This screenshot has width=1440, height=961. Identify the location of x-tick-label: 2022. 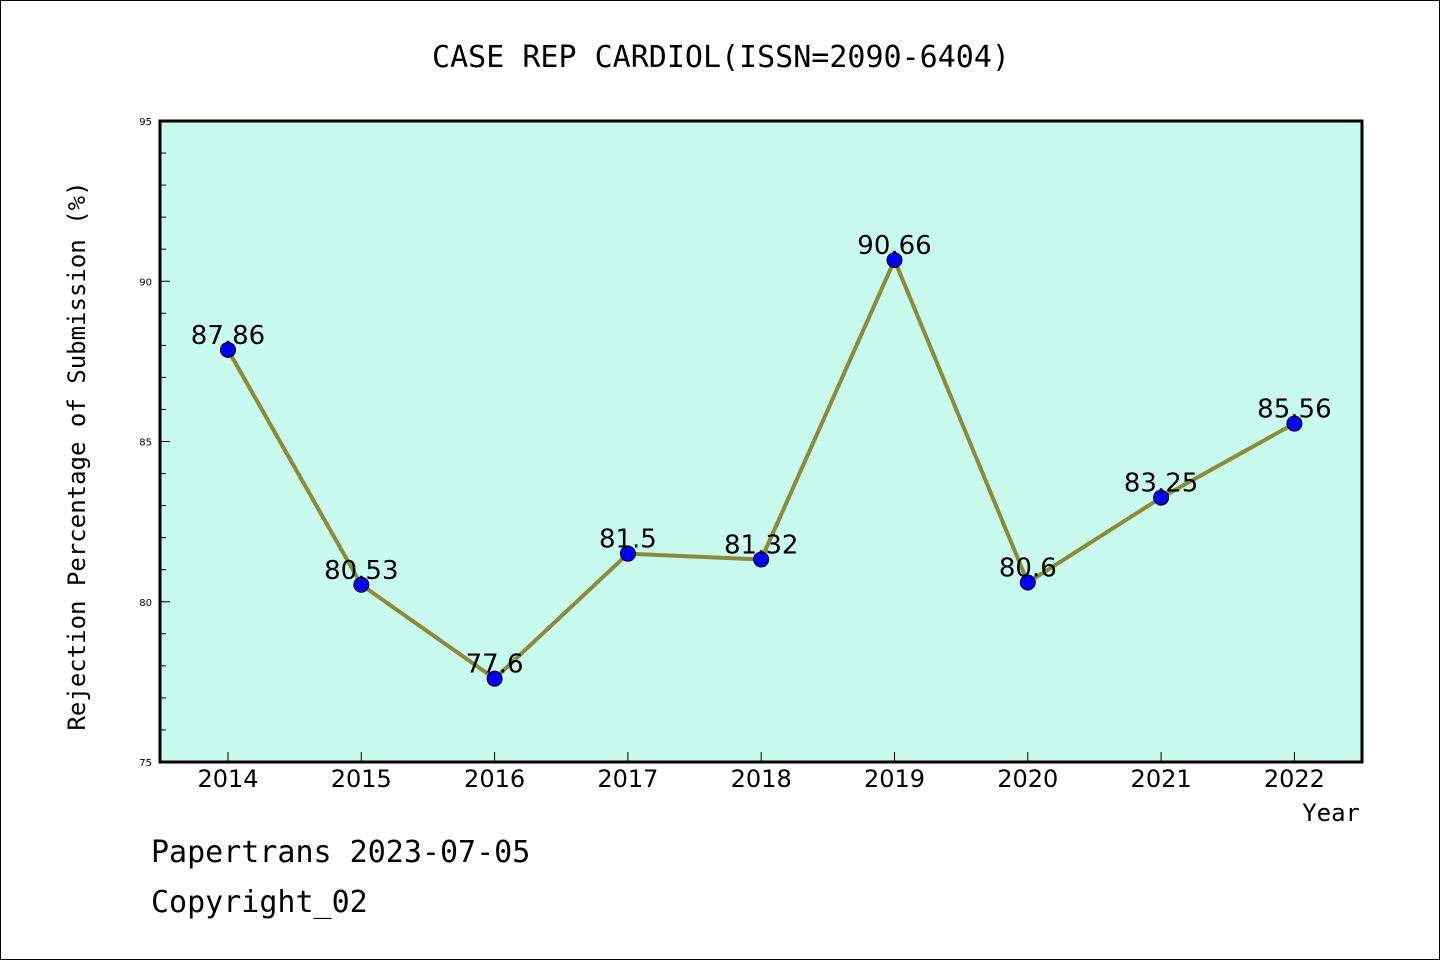
(1294, 779).